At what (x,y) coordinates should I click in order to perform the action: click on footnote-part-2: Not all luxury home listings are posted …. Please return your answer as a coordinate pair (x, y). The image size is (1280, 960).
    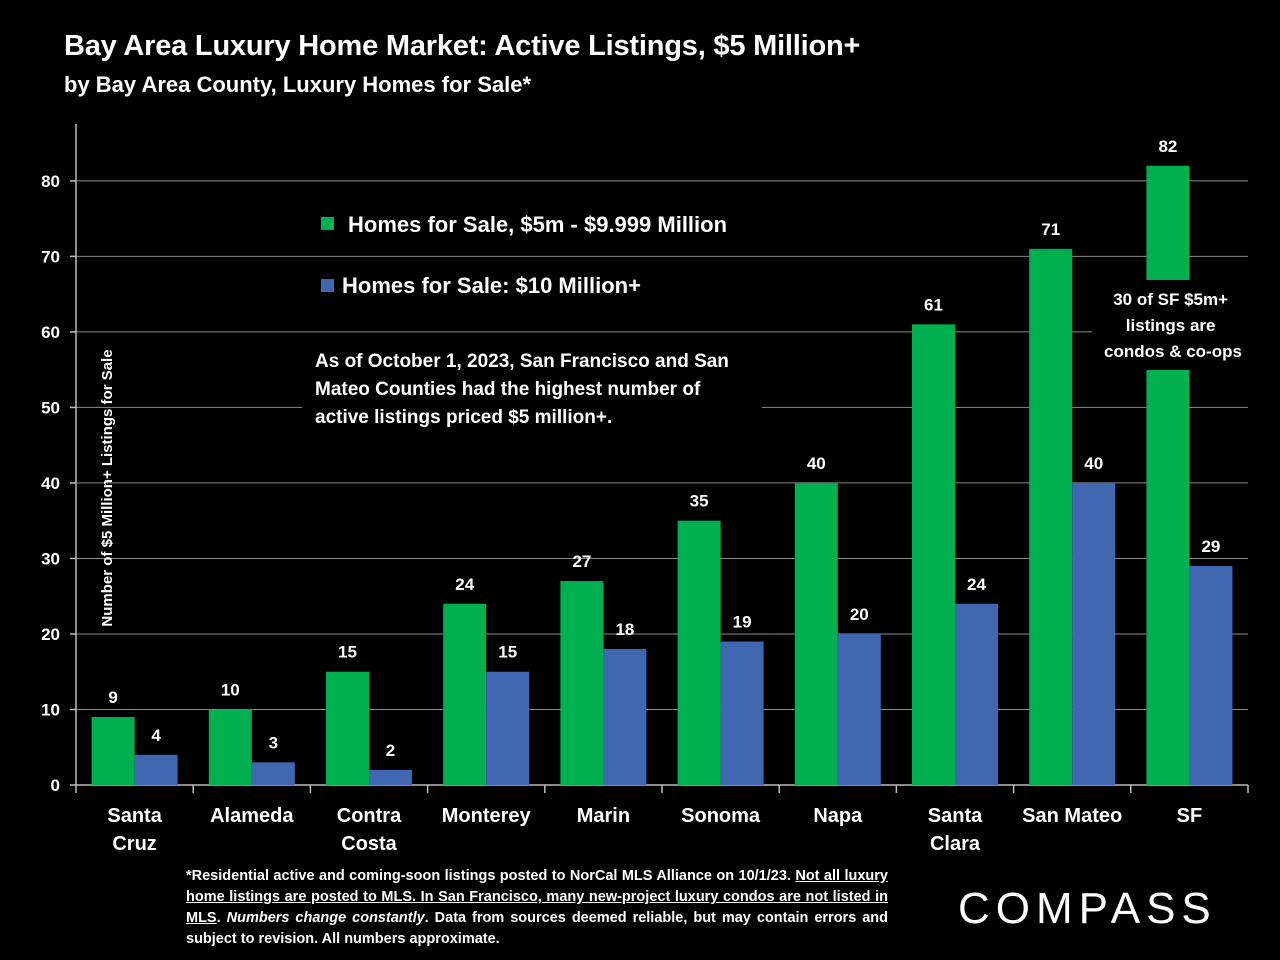
    Looking at the image, I should click on (537, 897).